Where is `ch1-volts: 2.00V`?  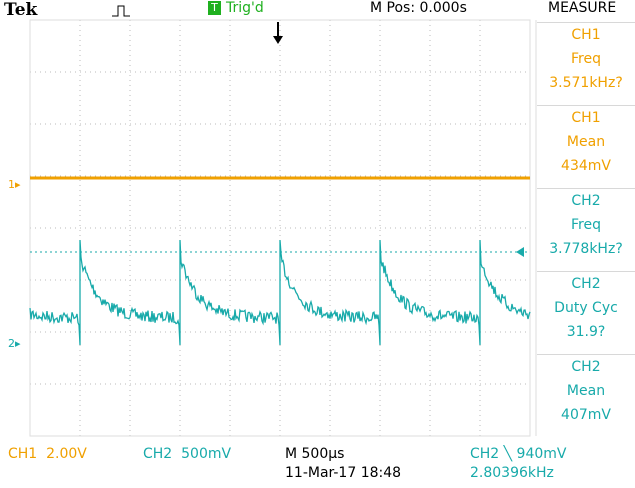
ch1-volts: 2.00V is located at coordinates (66, 454).